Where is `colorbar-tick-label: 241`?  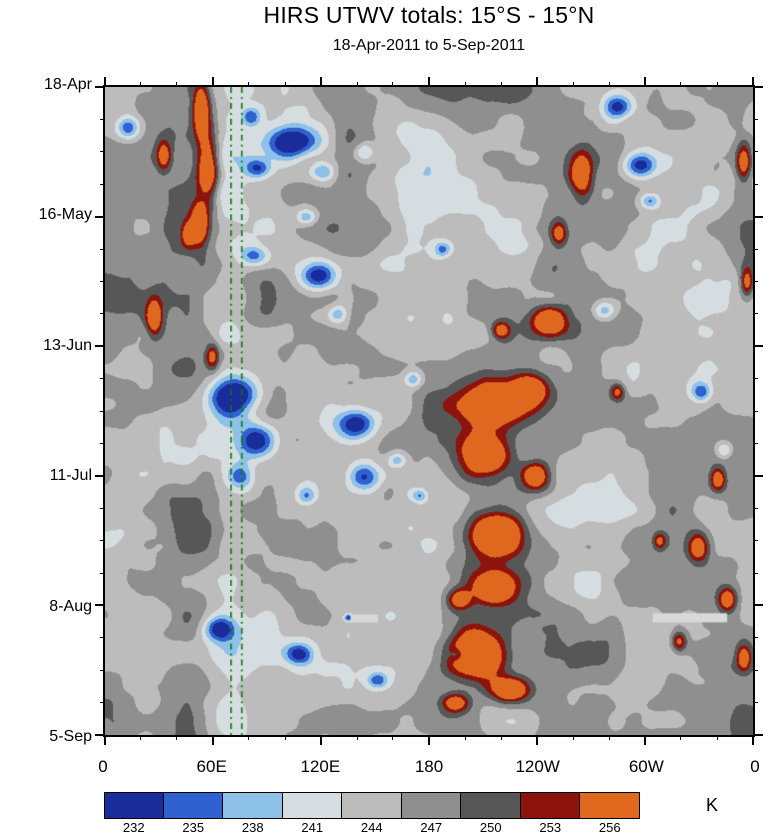 colorbar-tick-label: 241 is located at coordinates (312, 827).